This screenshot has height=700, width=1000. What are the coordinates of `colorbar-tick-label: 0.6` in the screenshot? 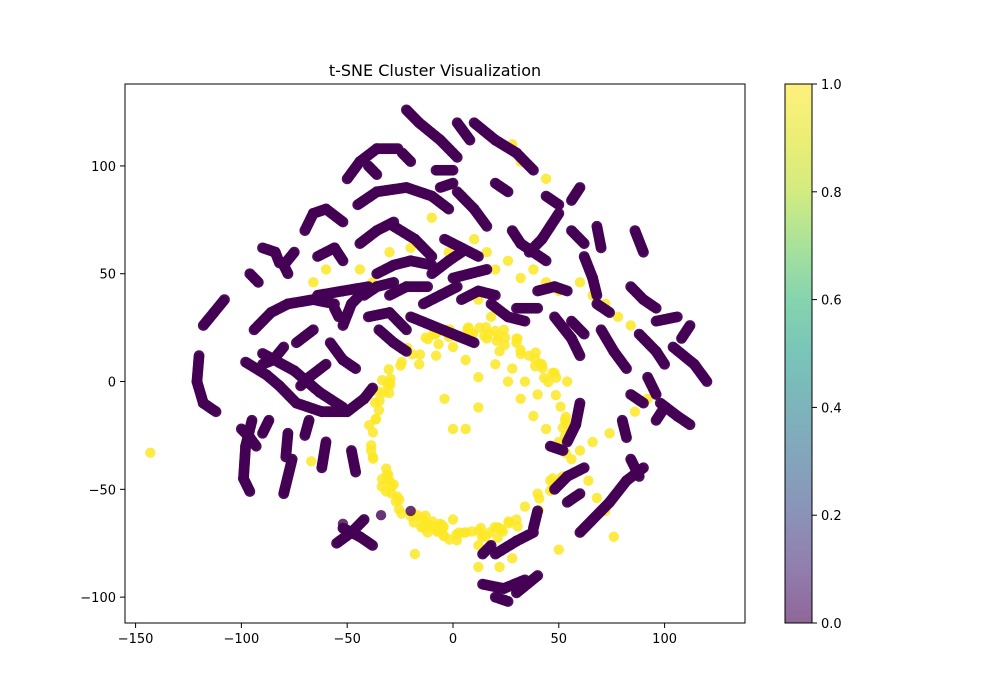 It's located at (831, 301).